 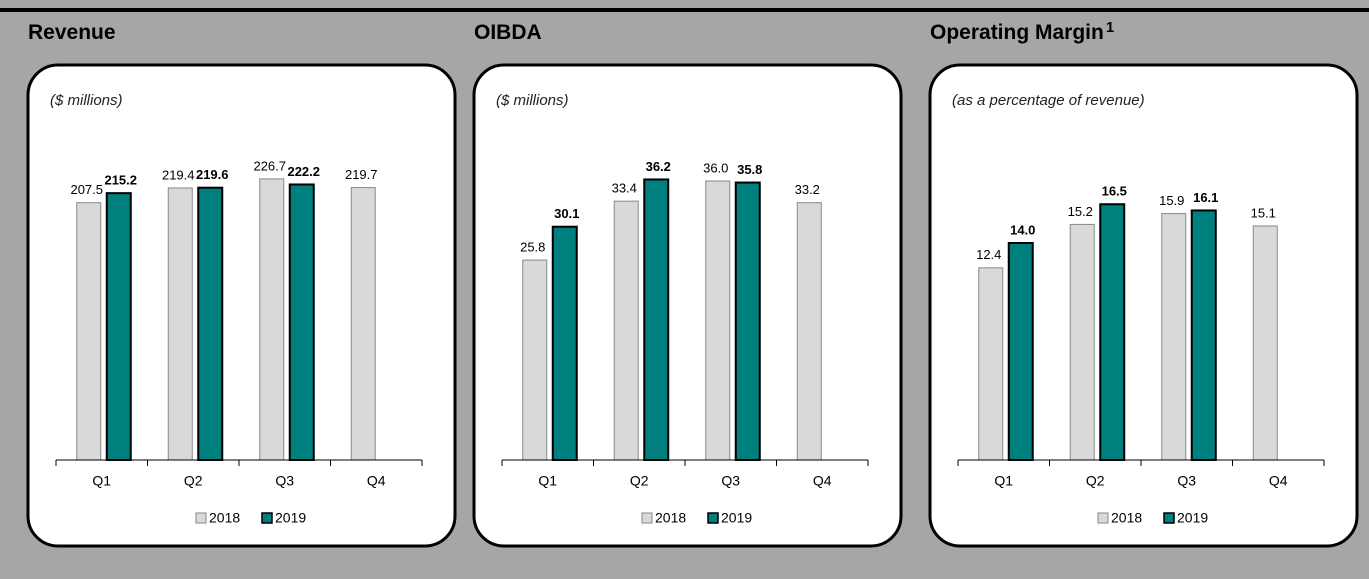 I want to click on data-label: 25.8, so click(x=532, y=246).